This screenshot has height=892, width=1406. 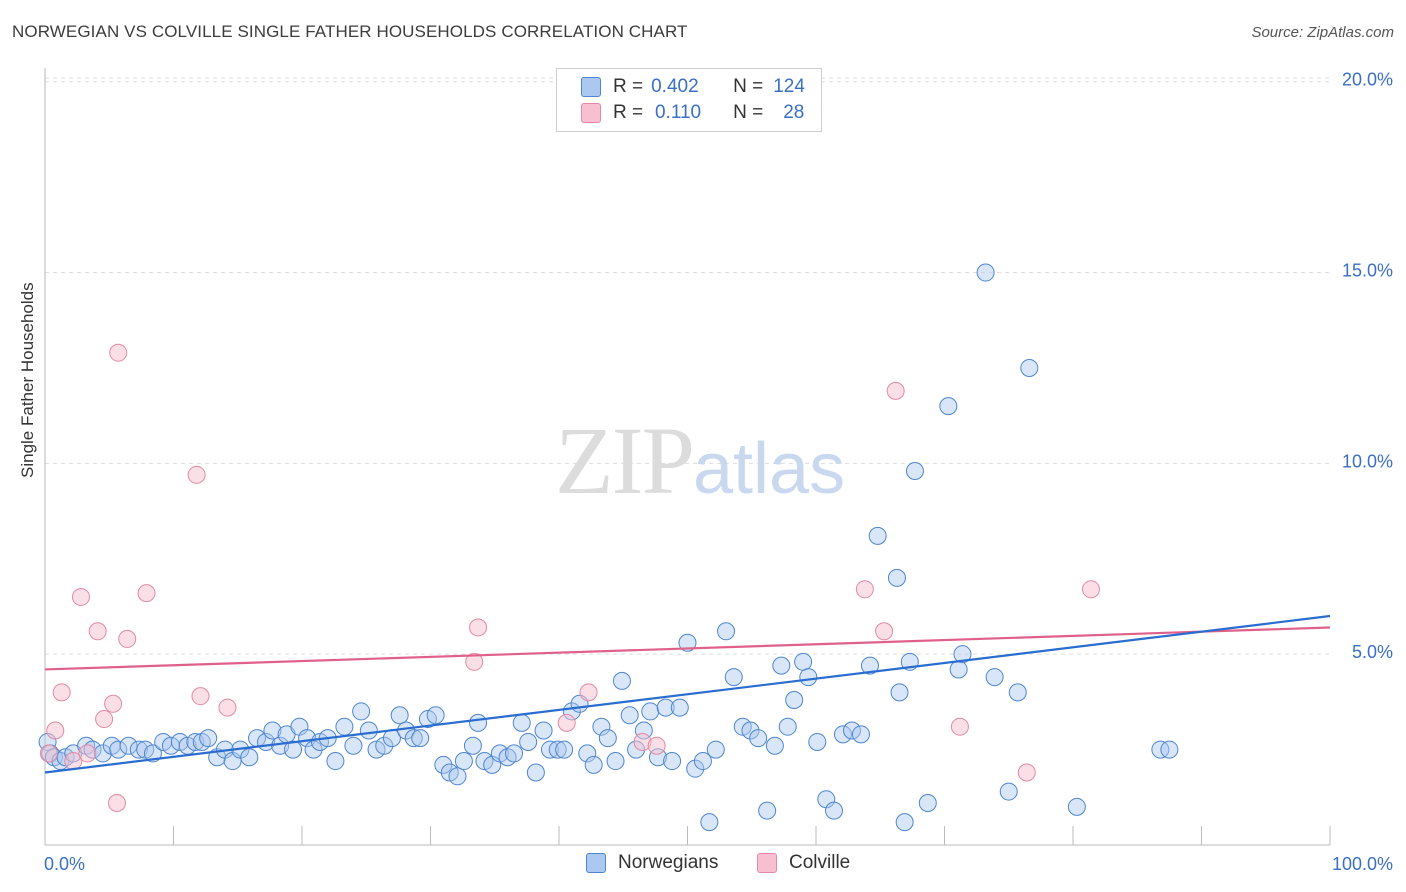 I want to click on correlation-legend: R = 0.402 N = 124 R = 0.110 N = 28, so click(x=689, y=100).